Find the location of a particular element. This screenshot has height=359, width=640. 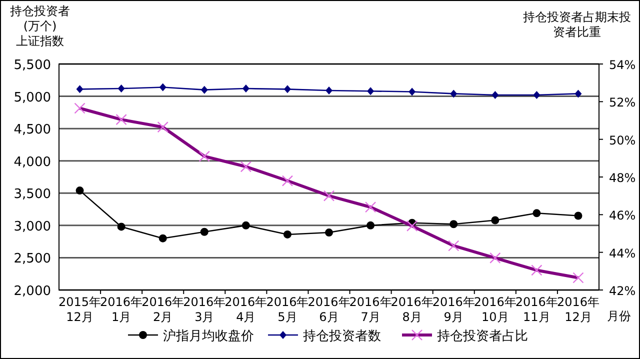

y-tick-label: 3,500 is located at coordinates (32, 194).